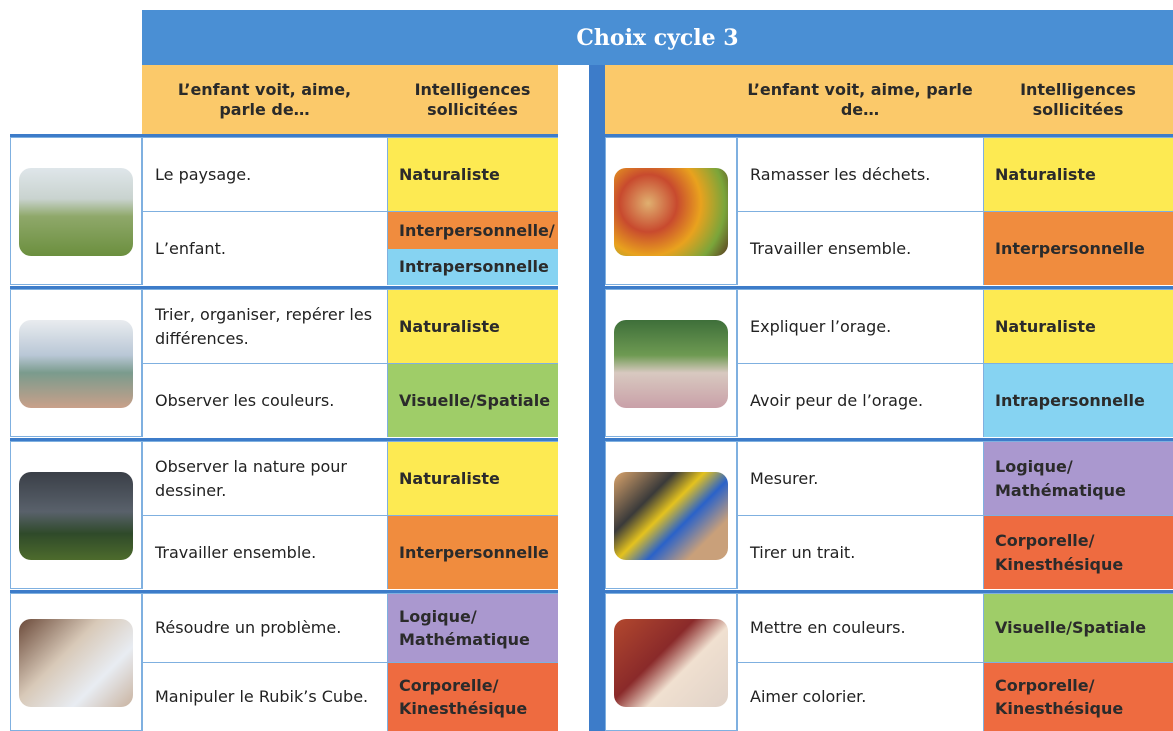  I want to click on activity-cell: Mettre en couleurs., so click(860, 627).